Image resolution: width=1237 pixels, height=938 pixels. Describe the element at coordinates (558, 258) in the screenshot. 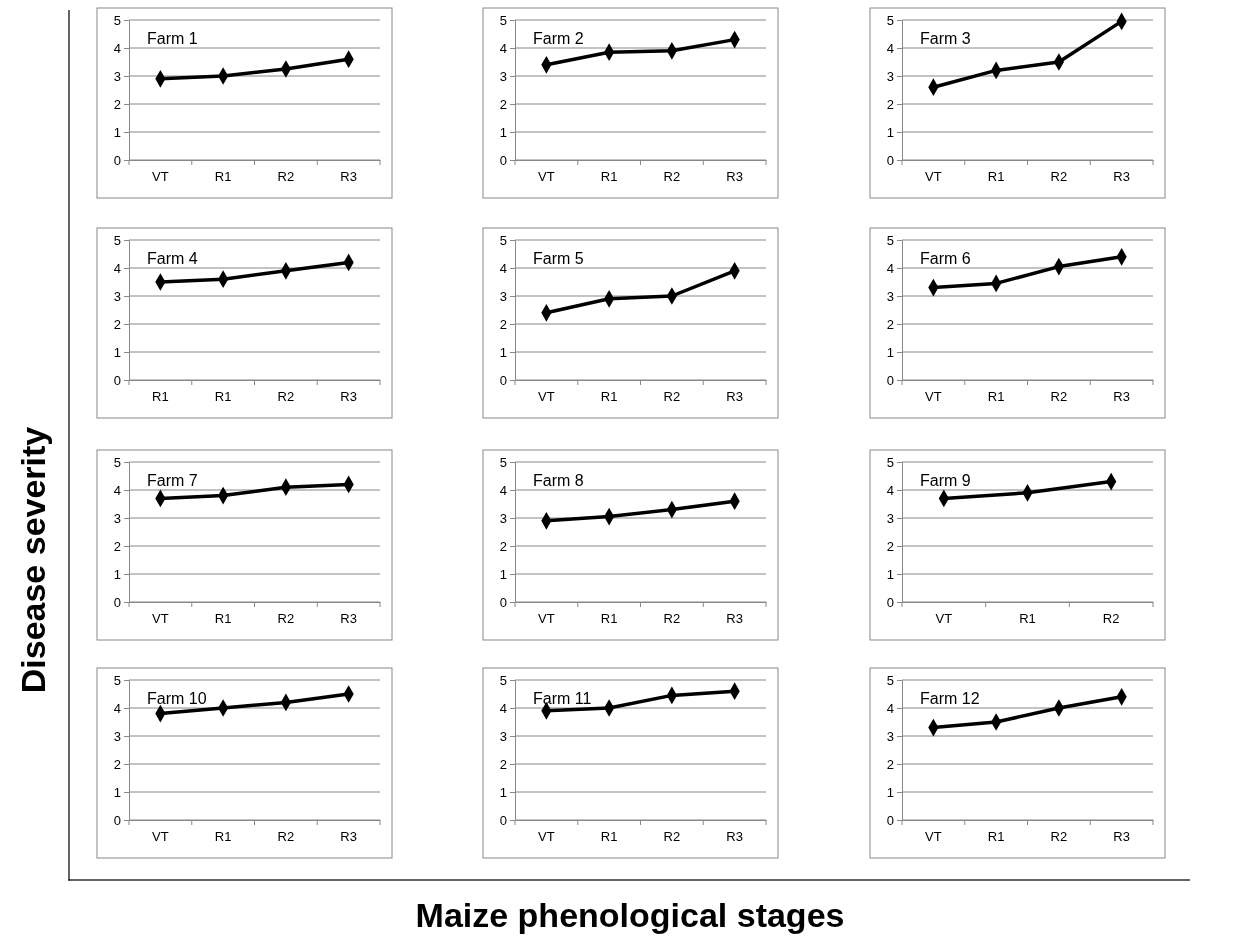

I see `text: Farm 5` at that location.